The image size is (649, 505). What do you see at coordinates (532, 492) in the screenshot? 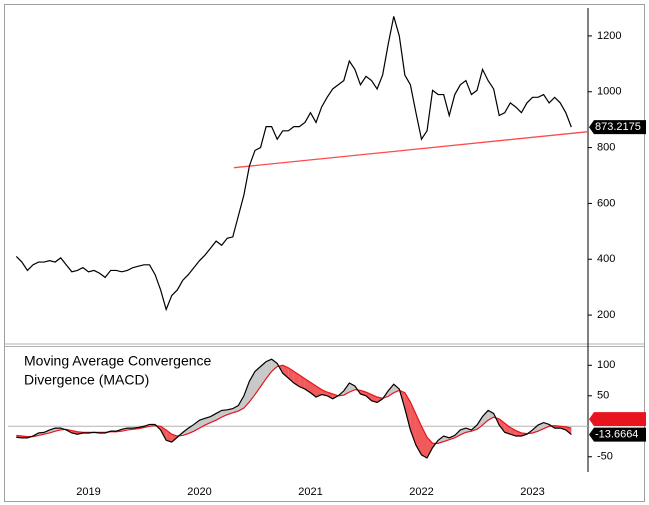
I see `x-tick-label: 2023` at bounding box center [532, 492].